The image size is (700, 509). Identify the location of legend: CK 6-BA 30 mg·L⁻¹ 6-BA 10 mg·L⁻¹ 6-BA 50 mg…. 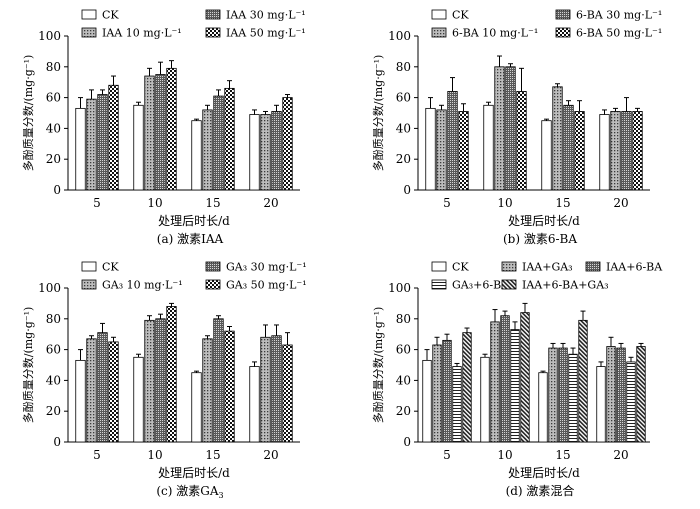
(546, 24).